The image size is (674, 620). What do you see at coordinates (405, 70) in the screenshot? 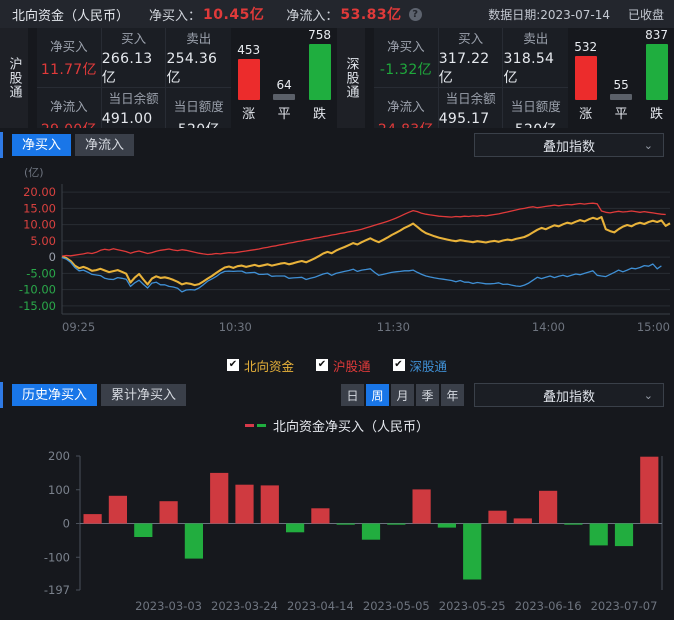
I see `stat-value: -1.32亿` at bounding box center [405, 70].